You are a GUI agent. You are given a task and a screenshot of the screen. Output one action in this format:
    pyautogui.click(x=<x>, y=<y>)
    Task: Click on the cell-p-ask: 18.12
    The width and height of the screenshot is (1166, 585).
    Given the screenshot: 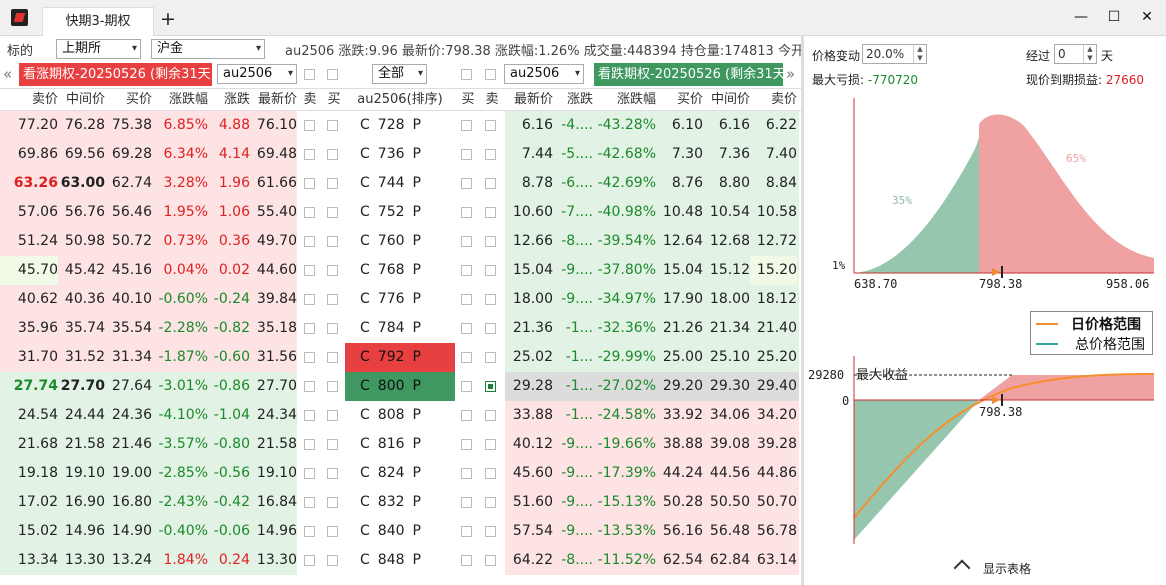 What is the action you would take?
    pyautogui.click(x=776, y=299)
    